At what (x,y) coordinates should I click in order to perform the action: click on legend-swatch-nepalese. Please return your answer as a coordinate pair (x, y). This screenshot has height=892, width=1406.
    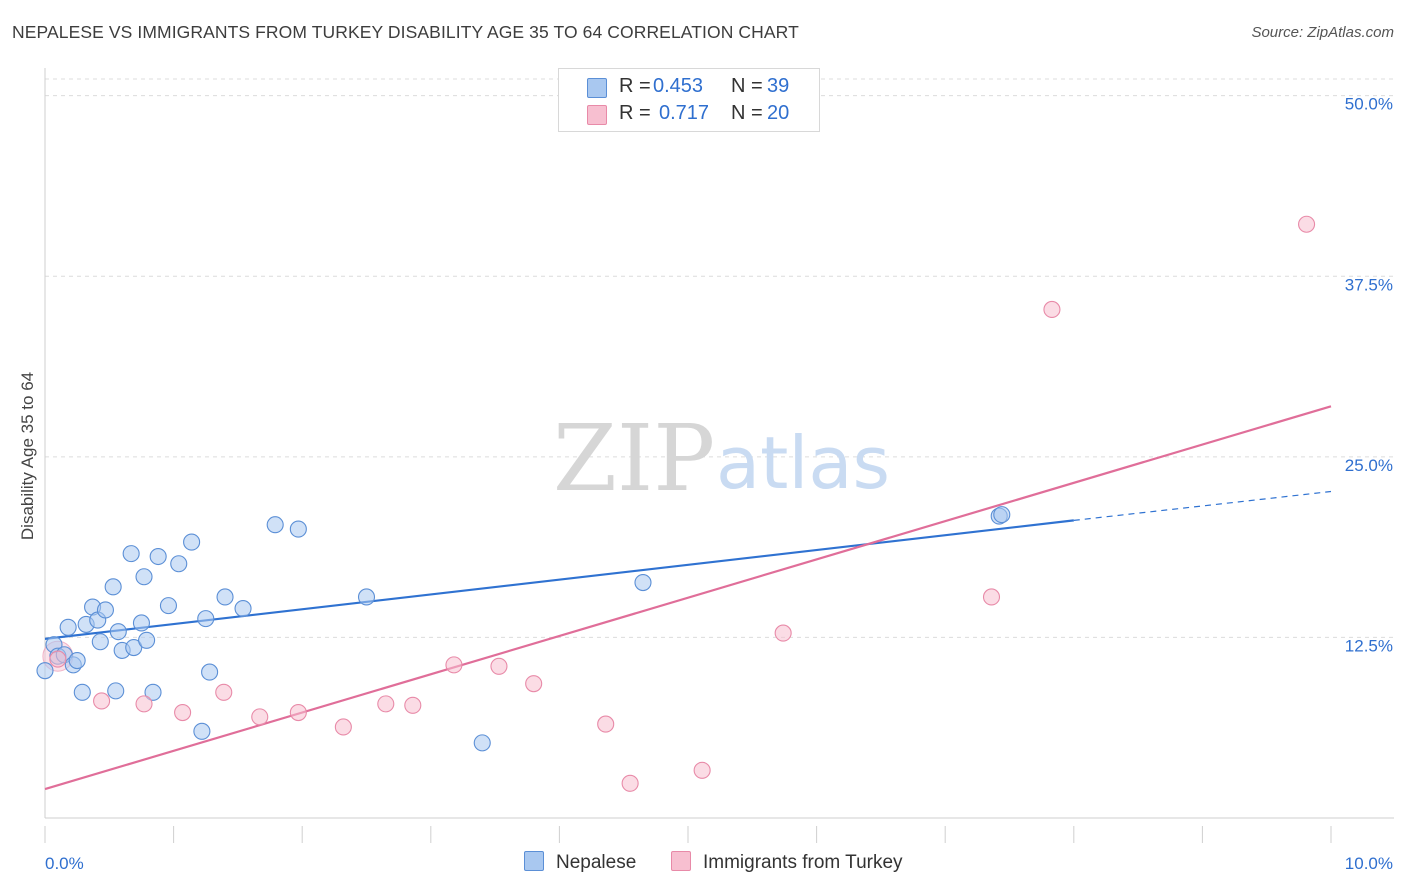
    Looking at the image, I should click on (597, 88).